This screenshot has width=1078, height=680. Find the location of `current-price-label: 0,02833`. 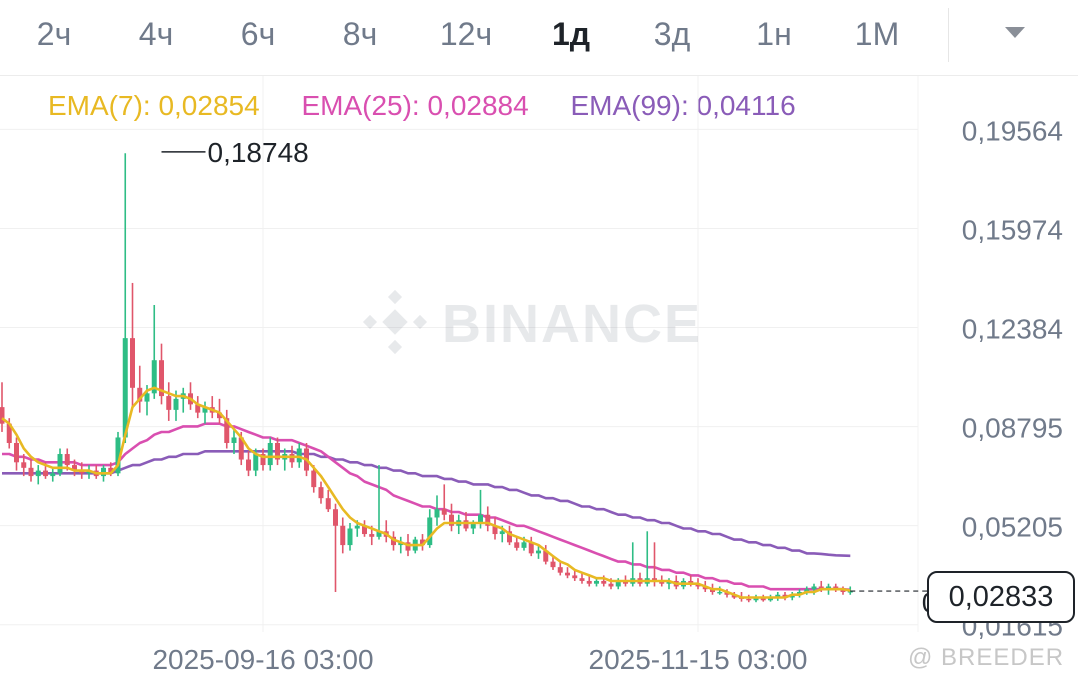

current-price-label: 0,02833 is located at coordinates (1001, 597).